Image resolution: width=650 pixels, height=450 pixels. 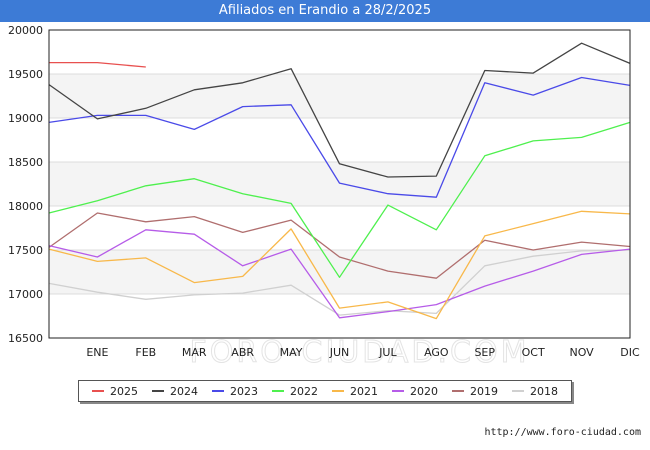 I want to click on legend-label: 2018, so click(x=544, y=391).